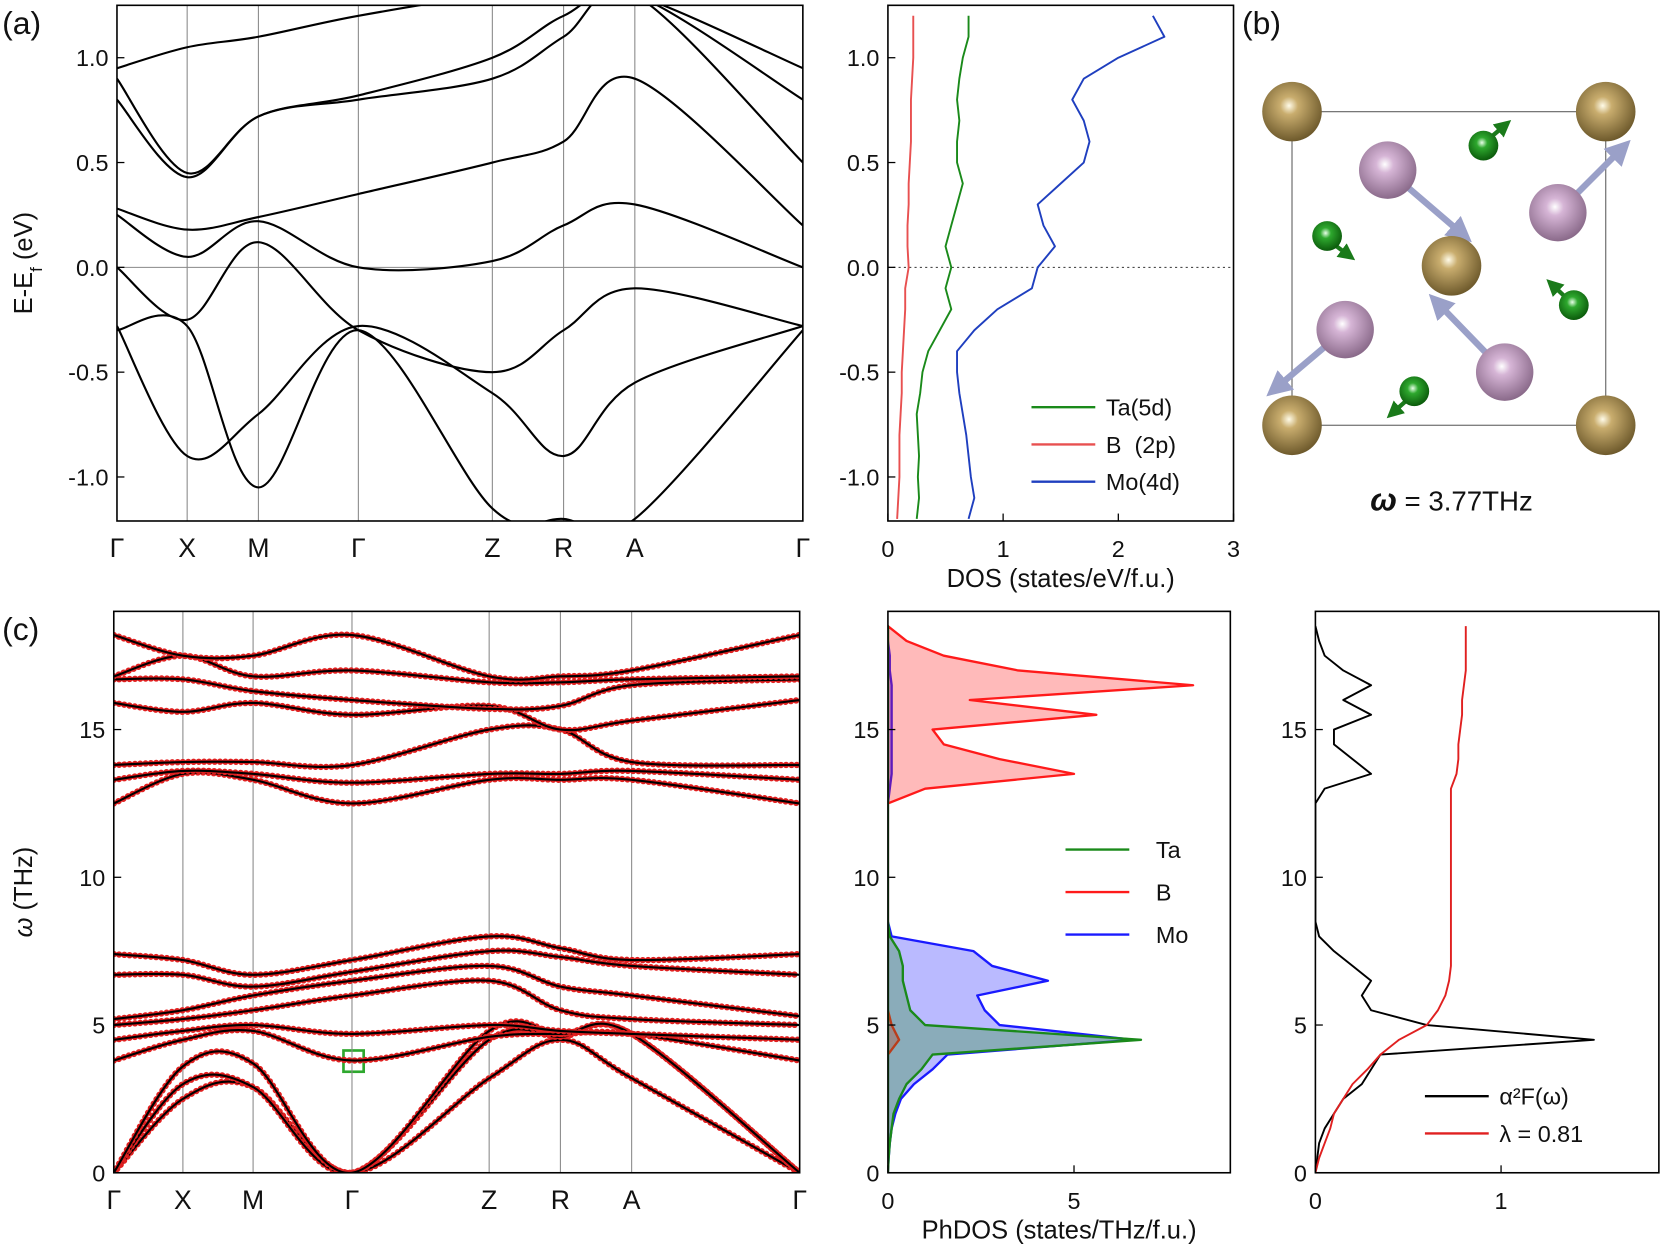  I want to click on x-tick-label: X, so click(183, 1200).